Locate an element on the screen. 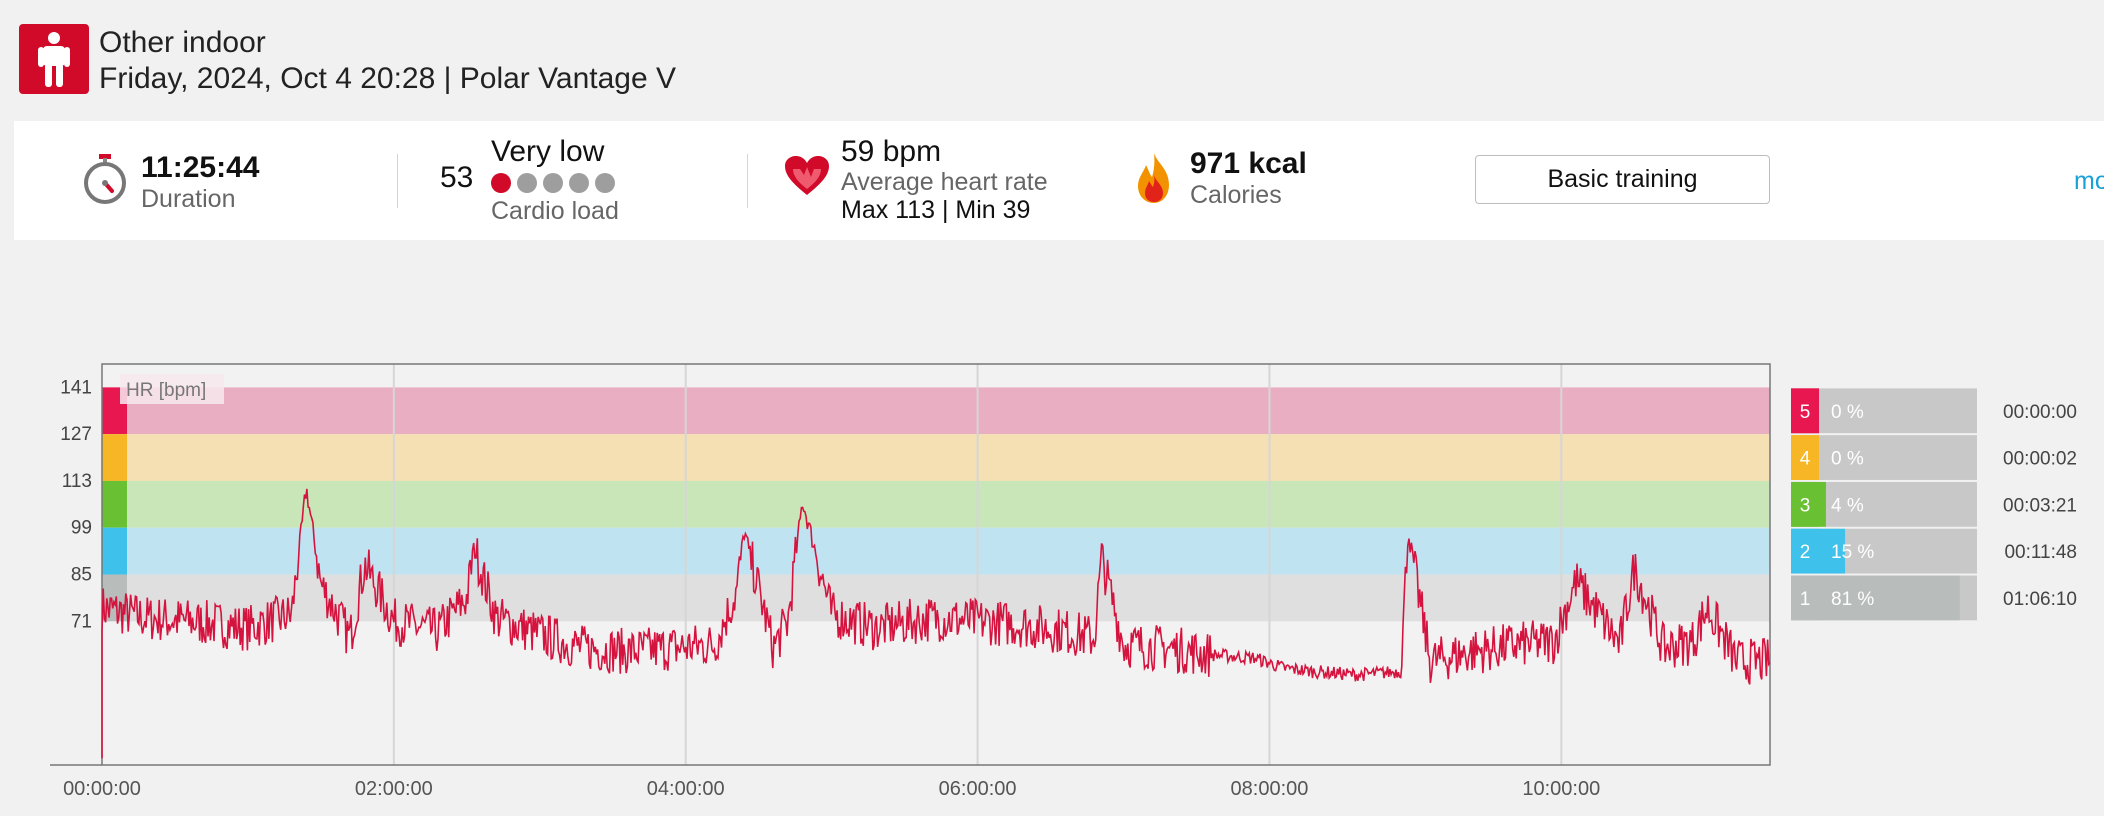 This screenshot has height=816, width=2104. zone-summary-number: 4 is located at coordinates (1805, 459).